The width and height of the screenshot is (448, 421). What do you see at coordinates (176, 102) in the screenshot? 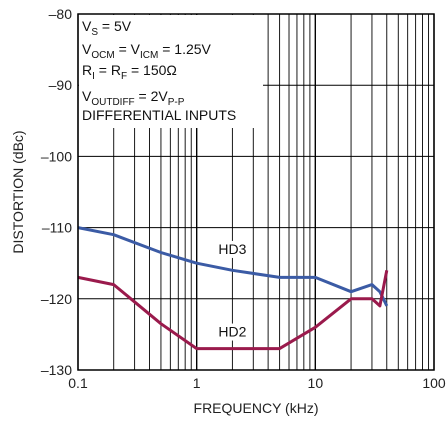
I see `condition-text: P-P` at bounding box center [176, 102].